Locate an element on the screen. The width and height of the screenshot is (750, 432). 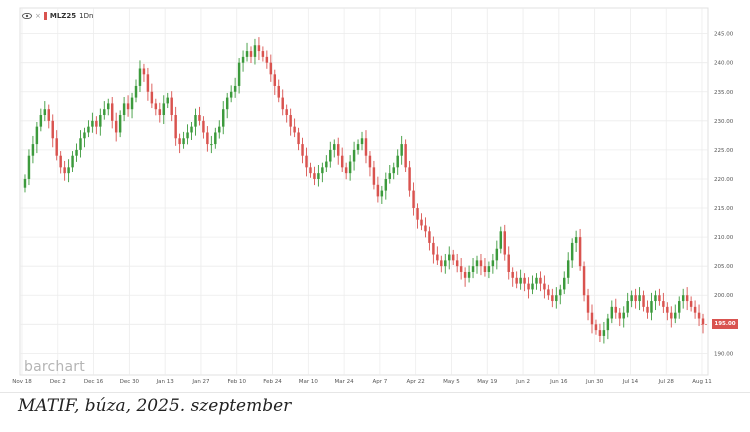
close-icon: × is located at coordinates (38, 16).